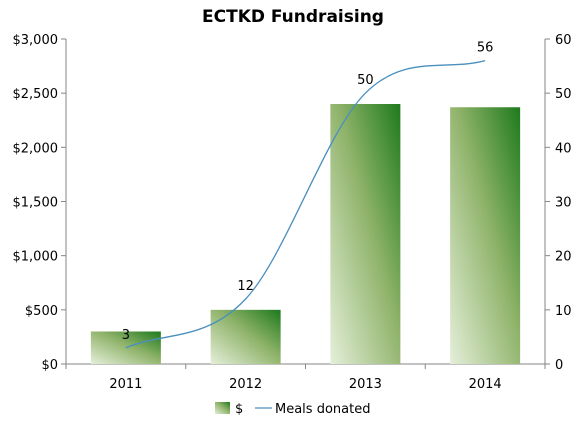 The width and height of the screenshot is (586, 423). What do you see at coordinates (222, 408) in the screenshot?
I see `legend-swatch-bar` at bounding box center [222, 408].